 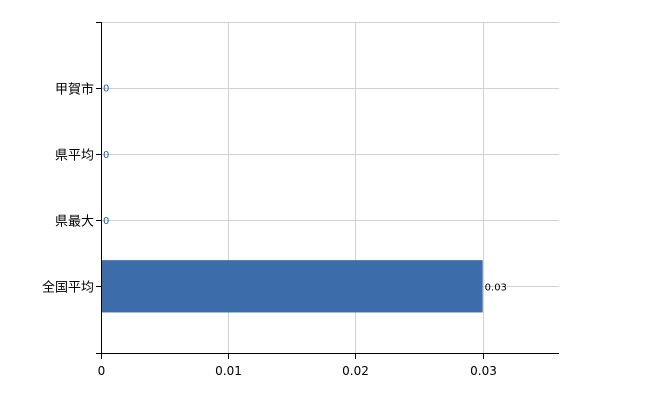 What do you see at coordinates (68, 288) in the screenshot?
I see `y-tick-label: 全国平均` at bounding box center [68, 288].